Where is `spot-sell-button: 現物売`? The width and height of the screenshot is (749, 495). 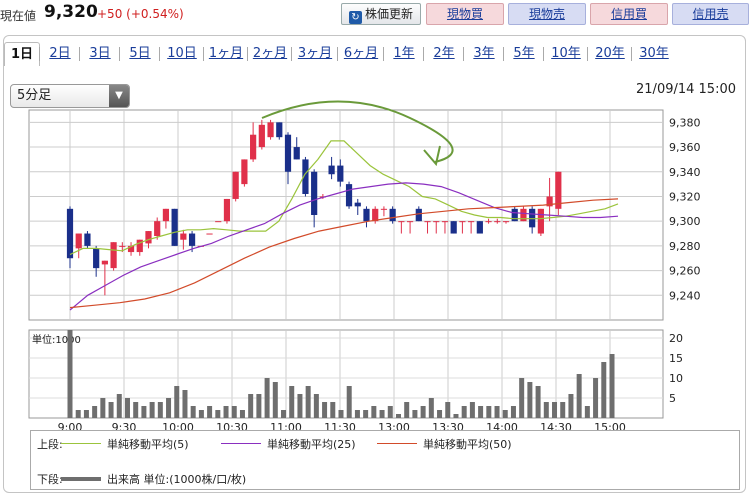
spot-sell-button: 現物売 is located at coordinates (547, 14).